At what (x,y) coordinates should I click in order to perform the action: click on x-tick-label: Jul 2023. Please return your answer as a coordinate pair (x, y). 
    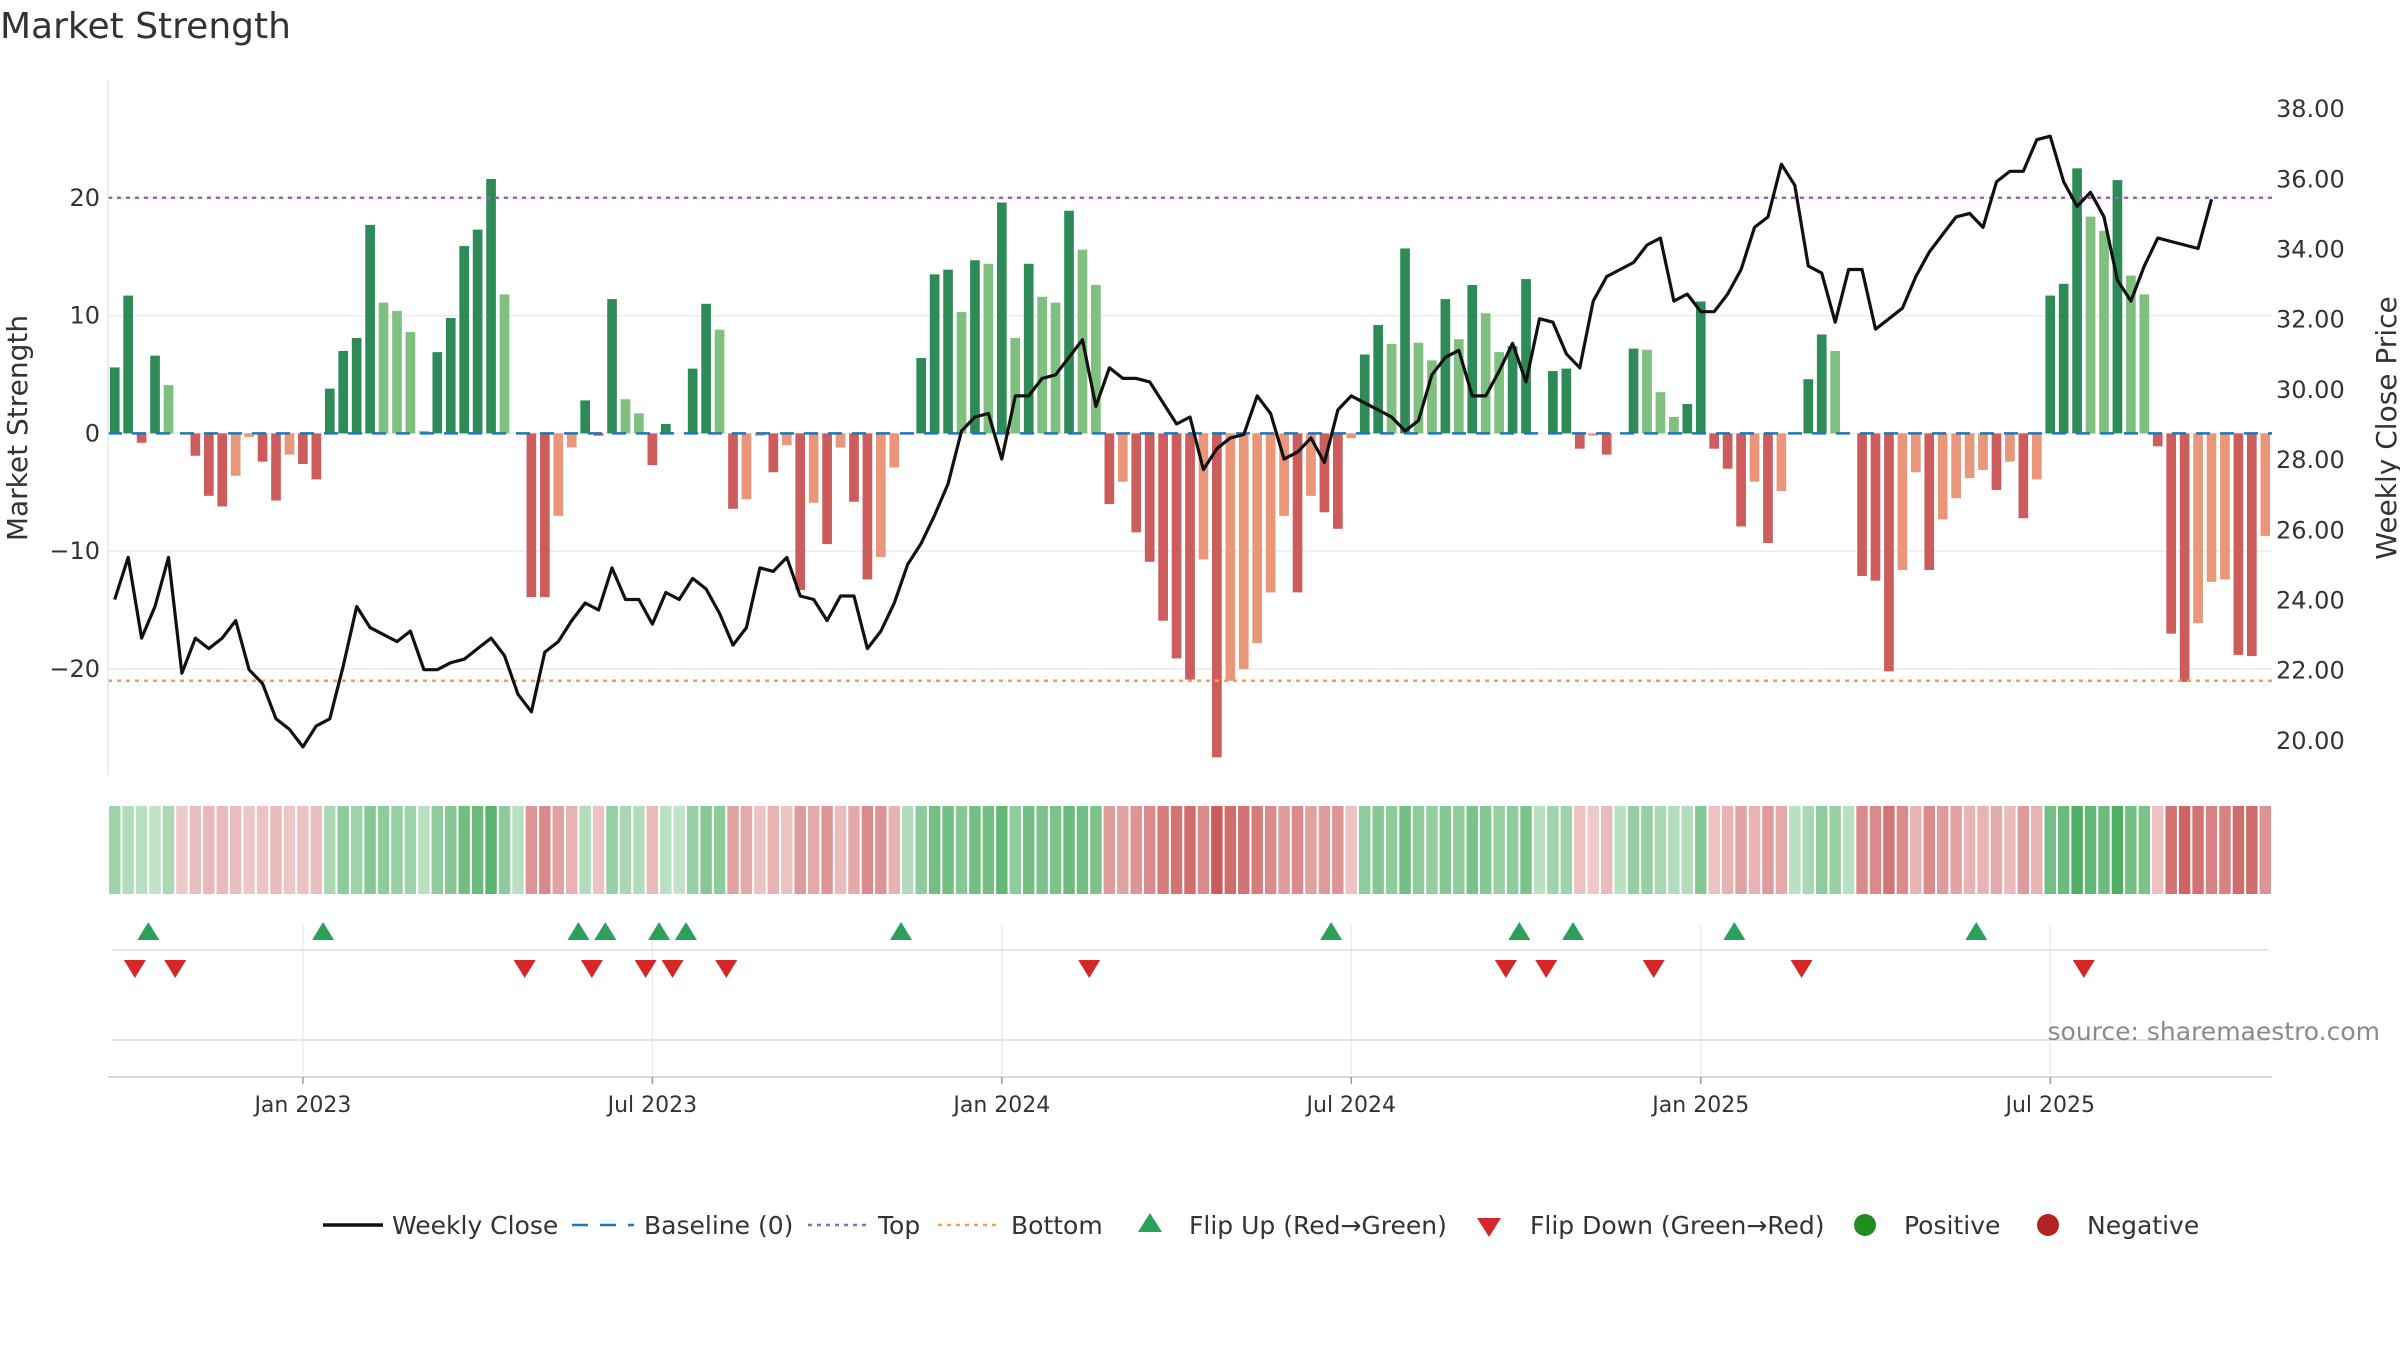
    Looking at the image, I should click on (652, 1105).